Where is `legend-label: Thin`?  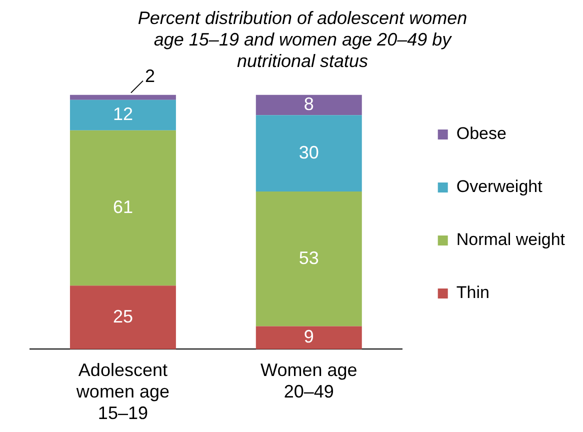
legend-label: Thin is located at coordinates (473, 292).